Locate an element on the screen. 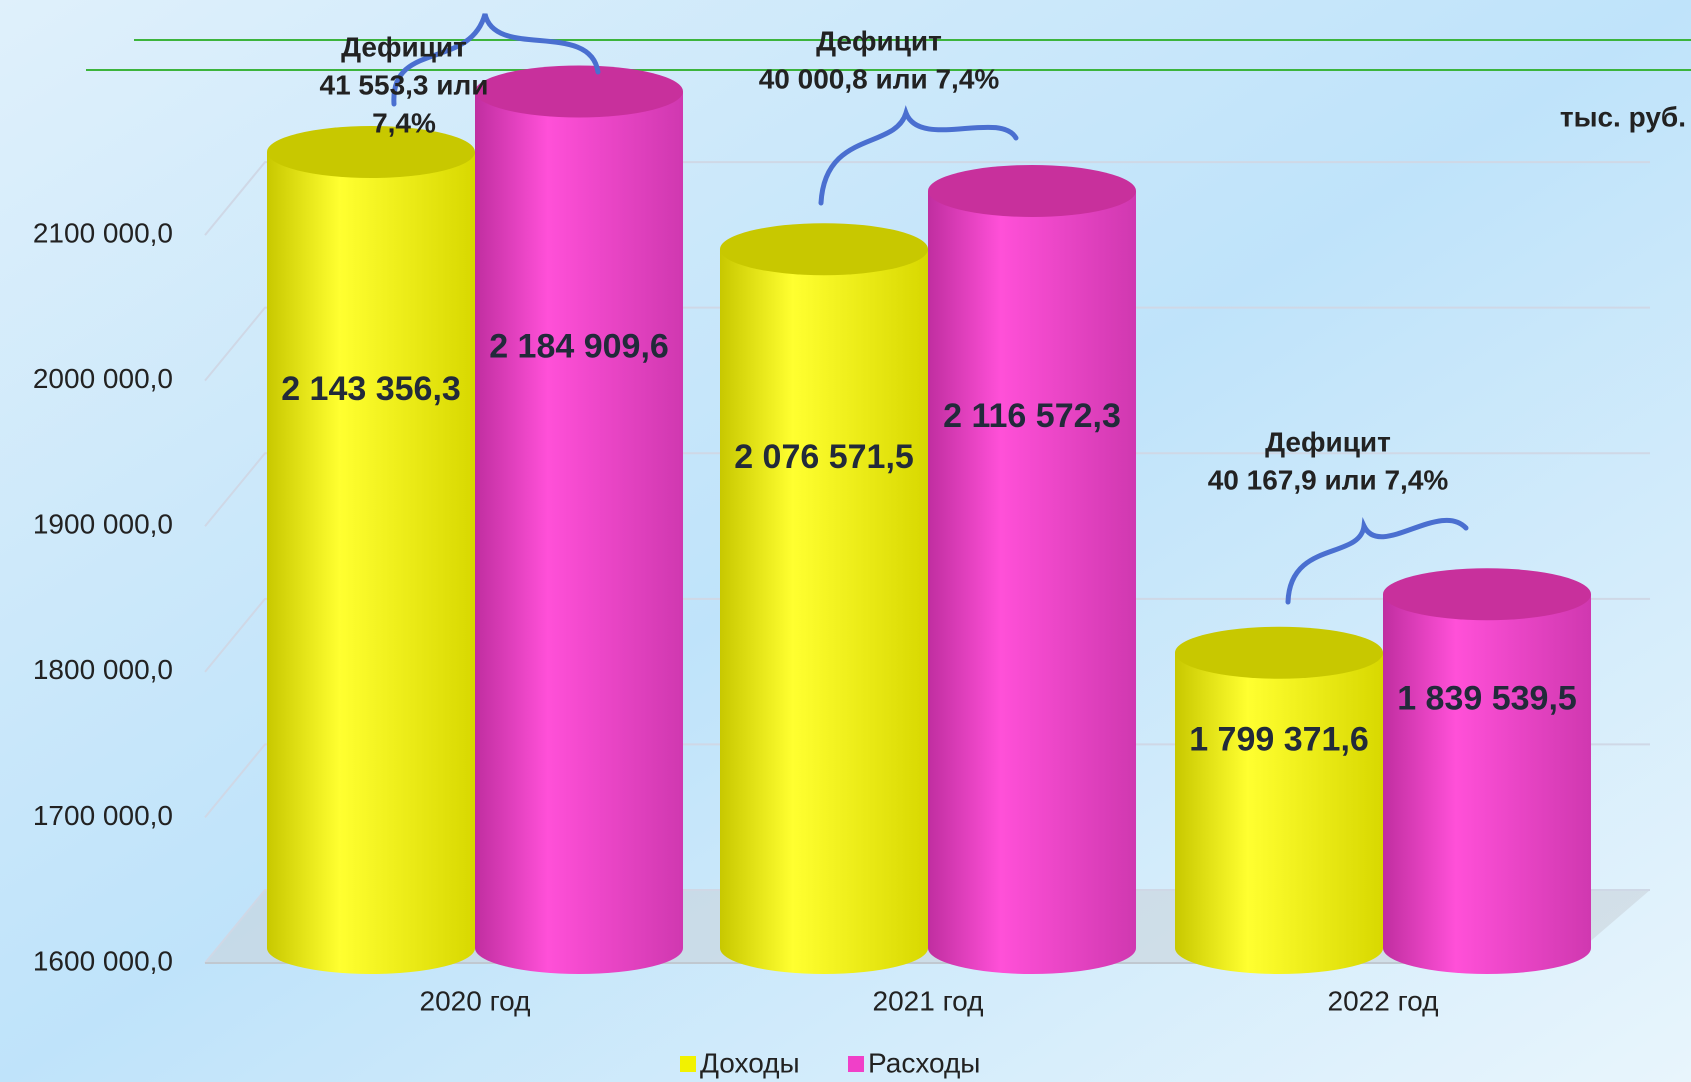  x-tick-label: 2022 год is located at coordinates (1383, 1000).